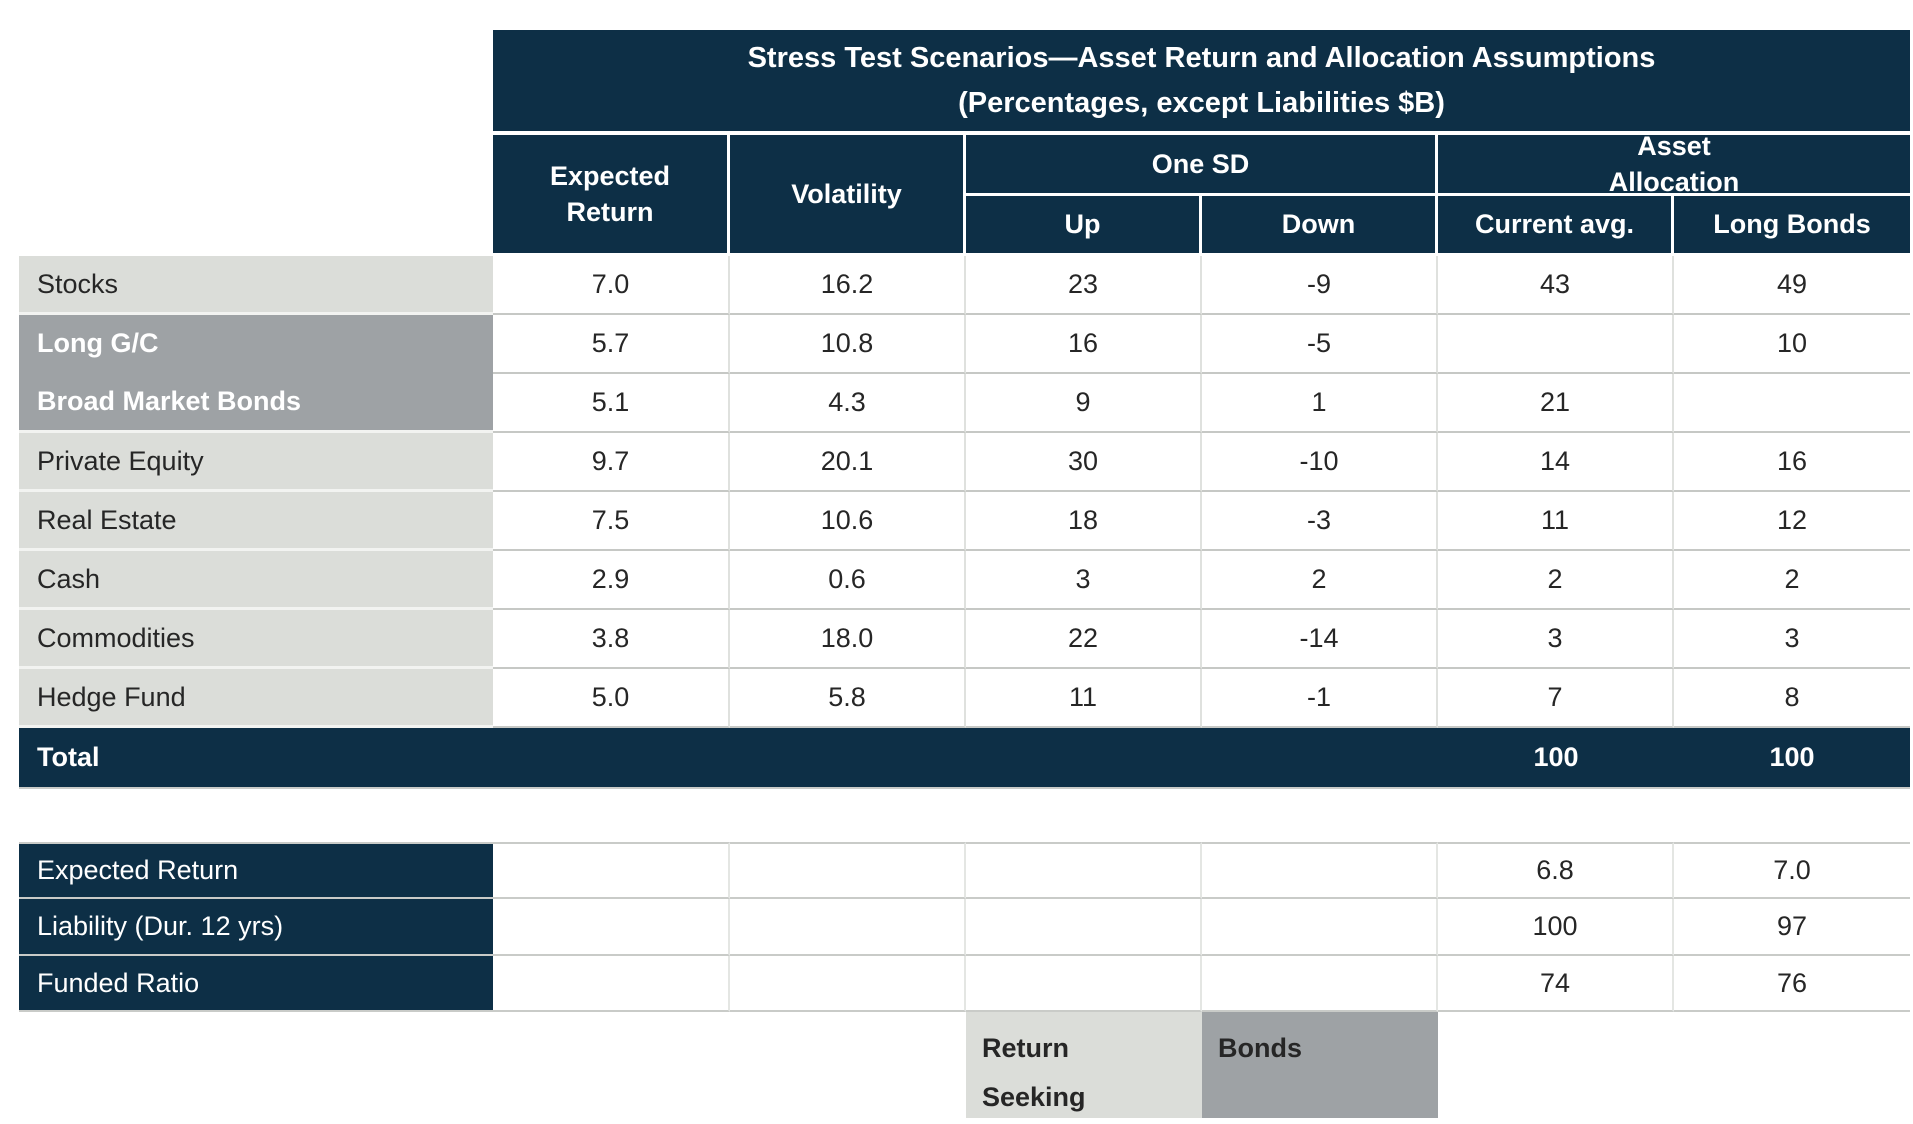  I want to click on stocks-sd-down: -9, so click(1320, 285).